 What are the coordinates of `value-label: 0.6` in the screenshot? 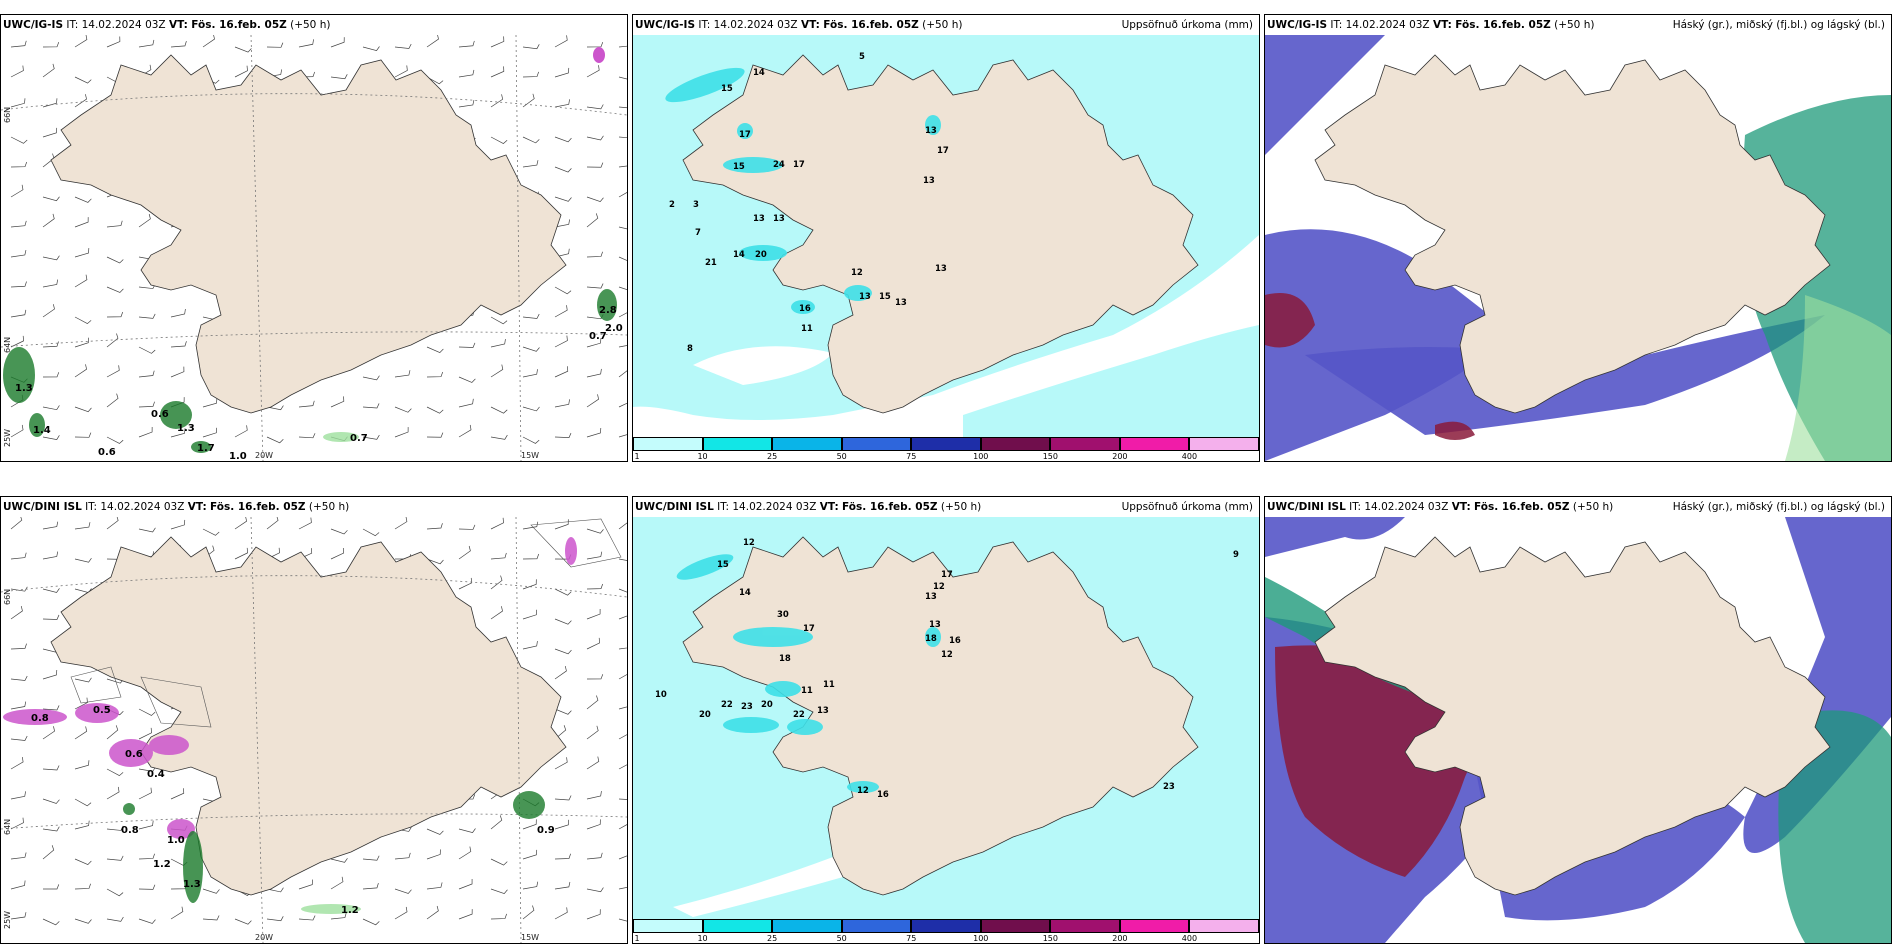 It's located at (134, 754).